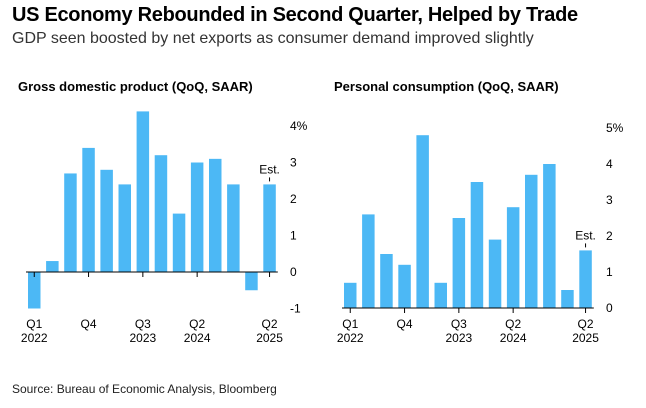 The image size is (646, 408). Describe the element at coordinates (585, 338) in the screenshot. I see `pce-xtick-year: 2025` at that location.